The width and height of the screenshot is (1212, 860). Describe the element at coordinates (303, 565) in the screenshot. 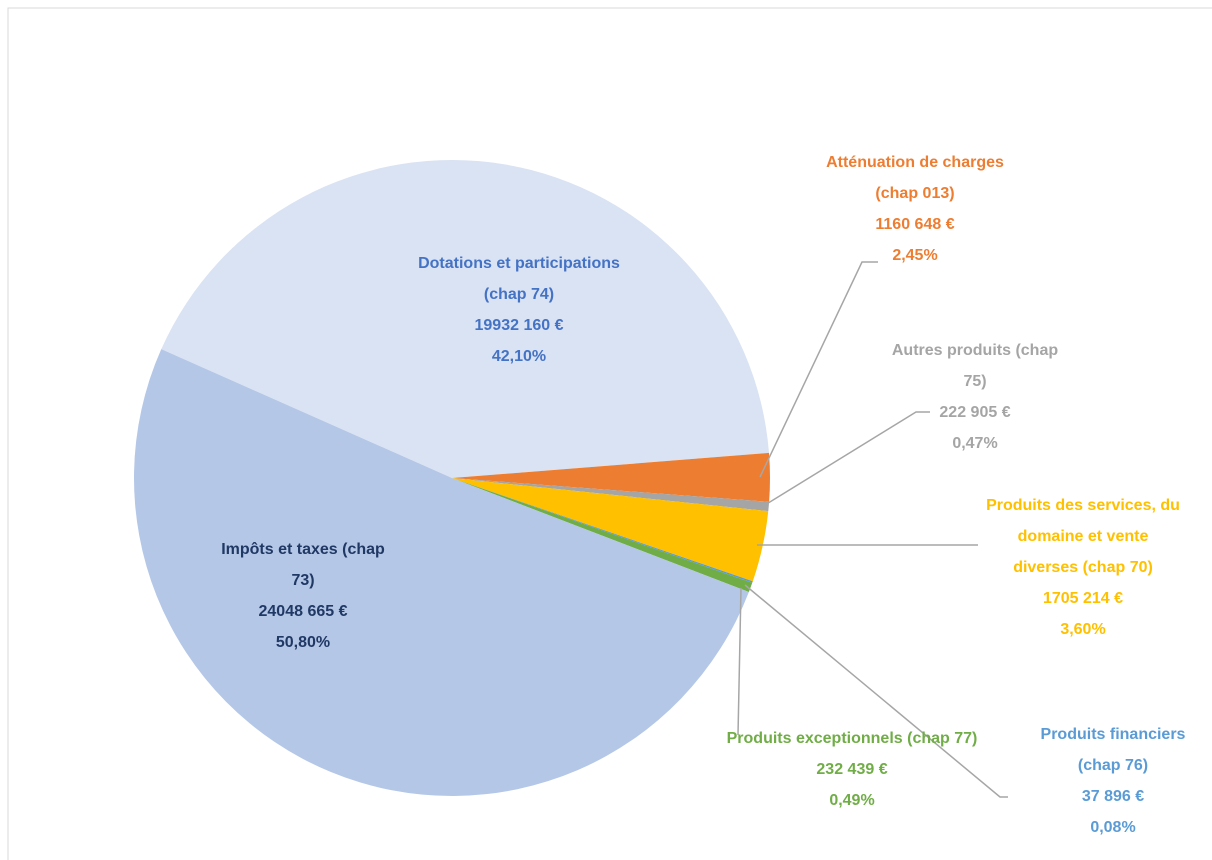

I see `category-name: Impôts et taxes (chap 73)` at that location.